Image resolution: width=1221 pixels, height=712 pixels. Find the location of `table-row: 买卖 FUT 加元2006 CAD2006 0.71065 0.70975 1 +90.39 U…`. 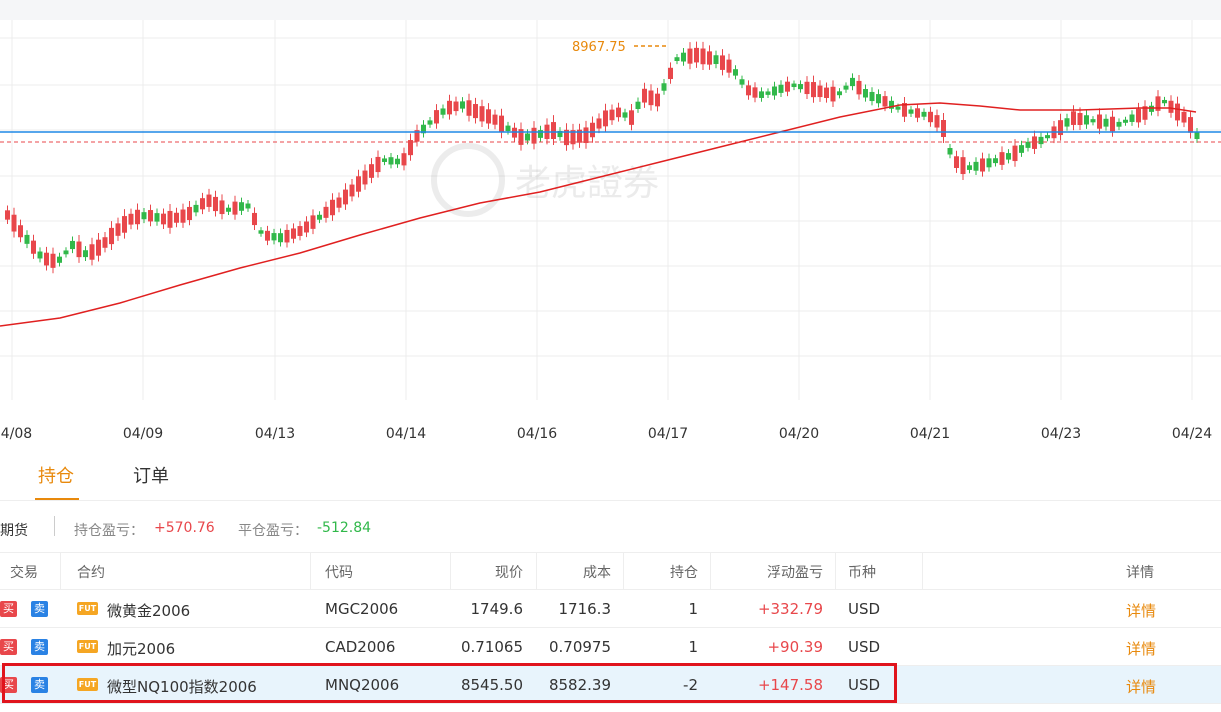

table-row: 买卖 FUT 加元2006 CAD2006 0.71065 0.70975 1 +90.39 U… is located at coordinates (610, 647).